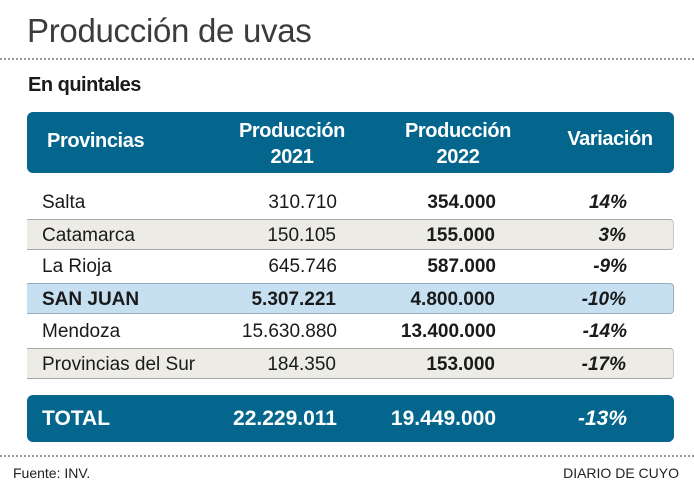 This screenshot has height=490, width=694. I want to click on total-label: TOTAL, so click(76, 418).